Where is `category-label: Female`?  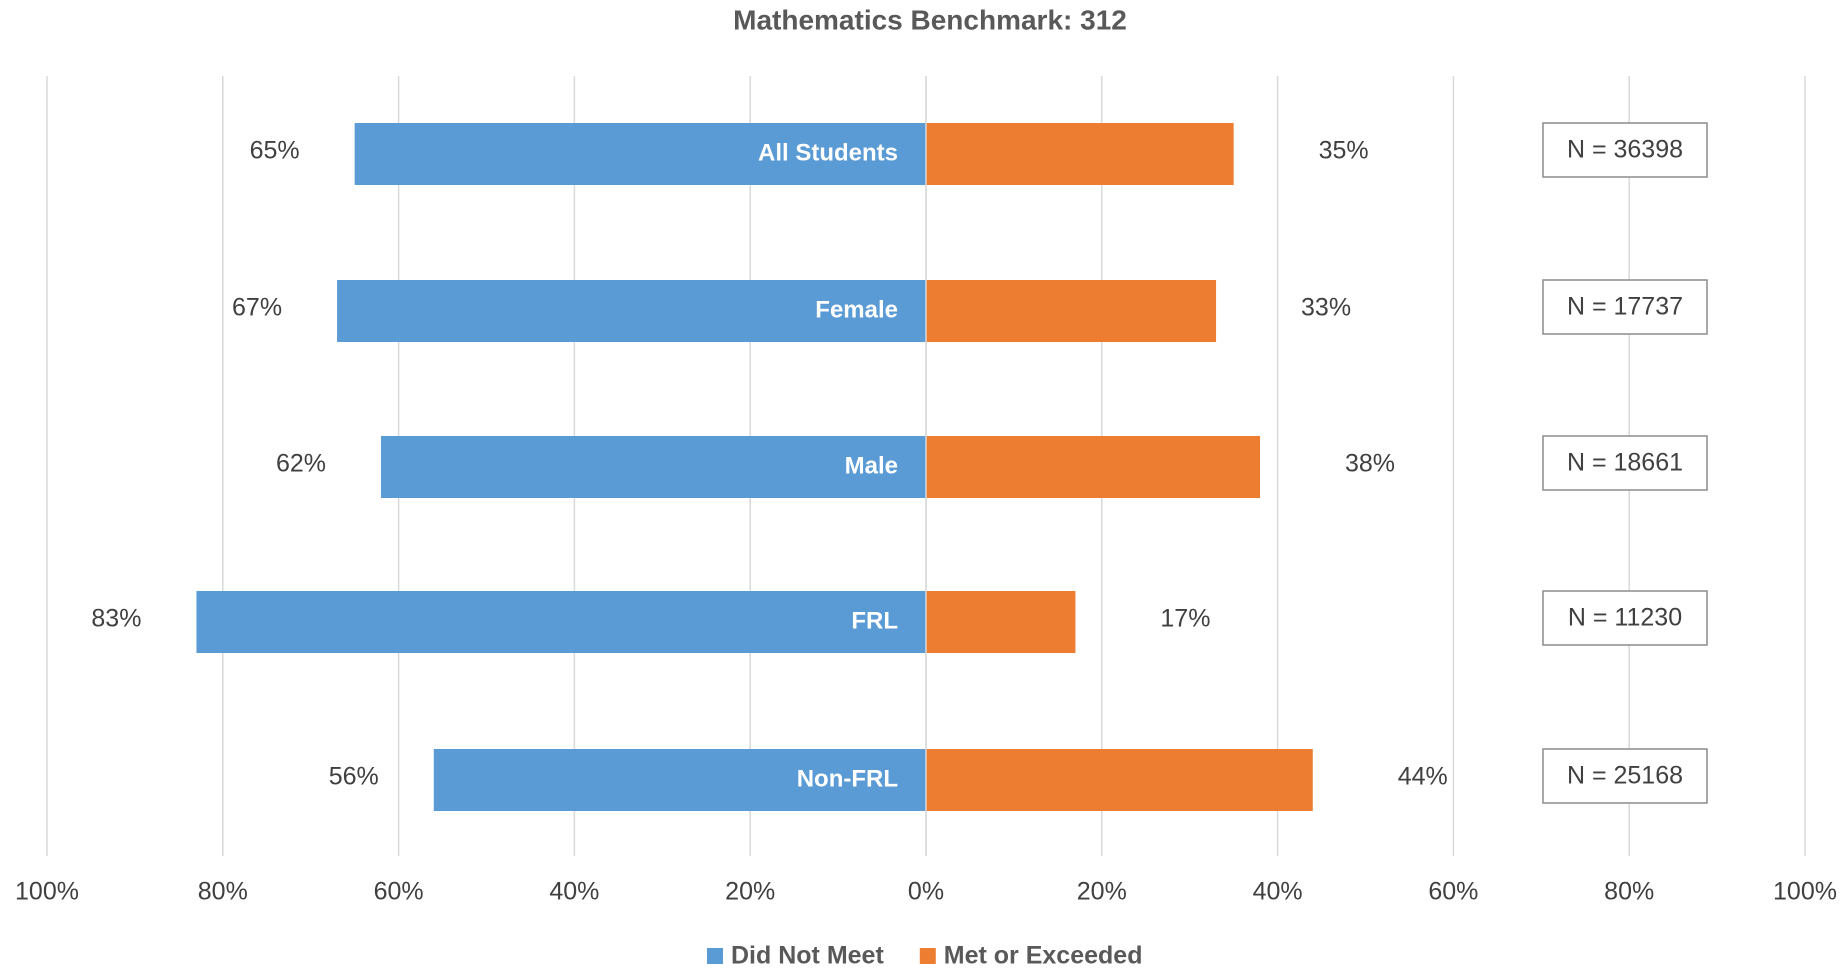
category-label: Female is located at coordinates (856, 309).